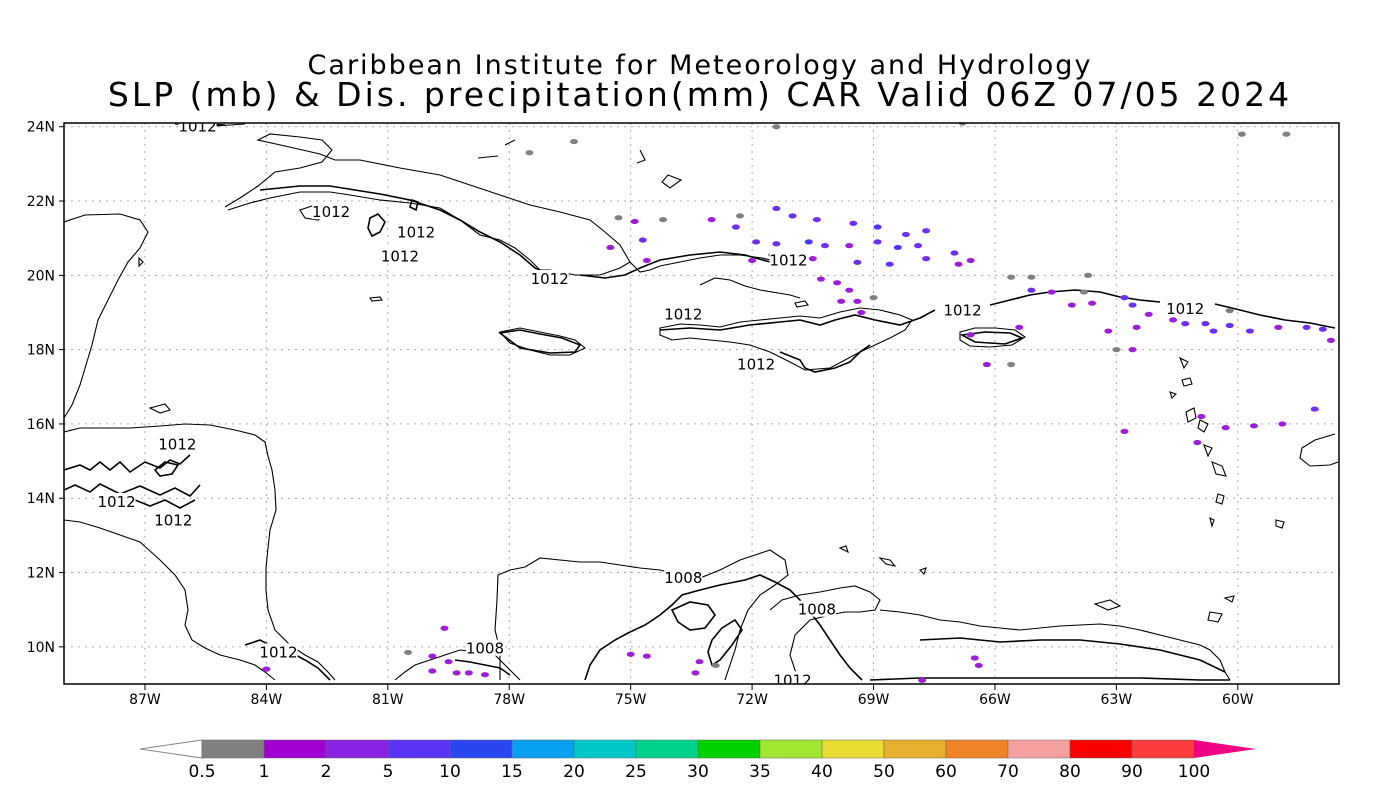 Image resolution: width=1400 pixels, height=800 pixels. I want to click on colorbar-label: 35, so click(760, 772).